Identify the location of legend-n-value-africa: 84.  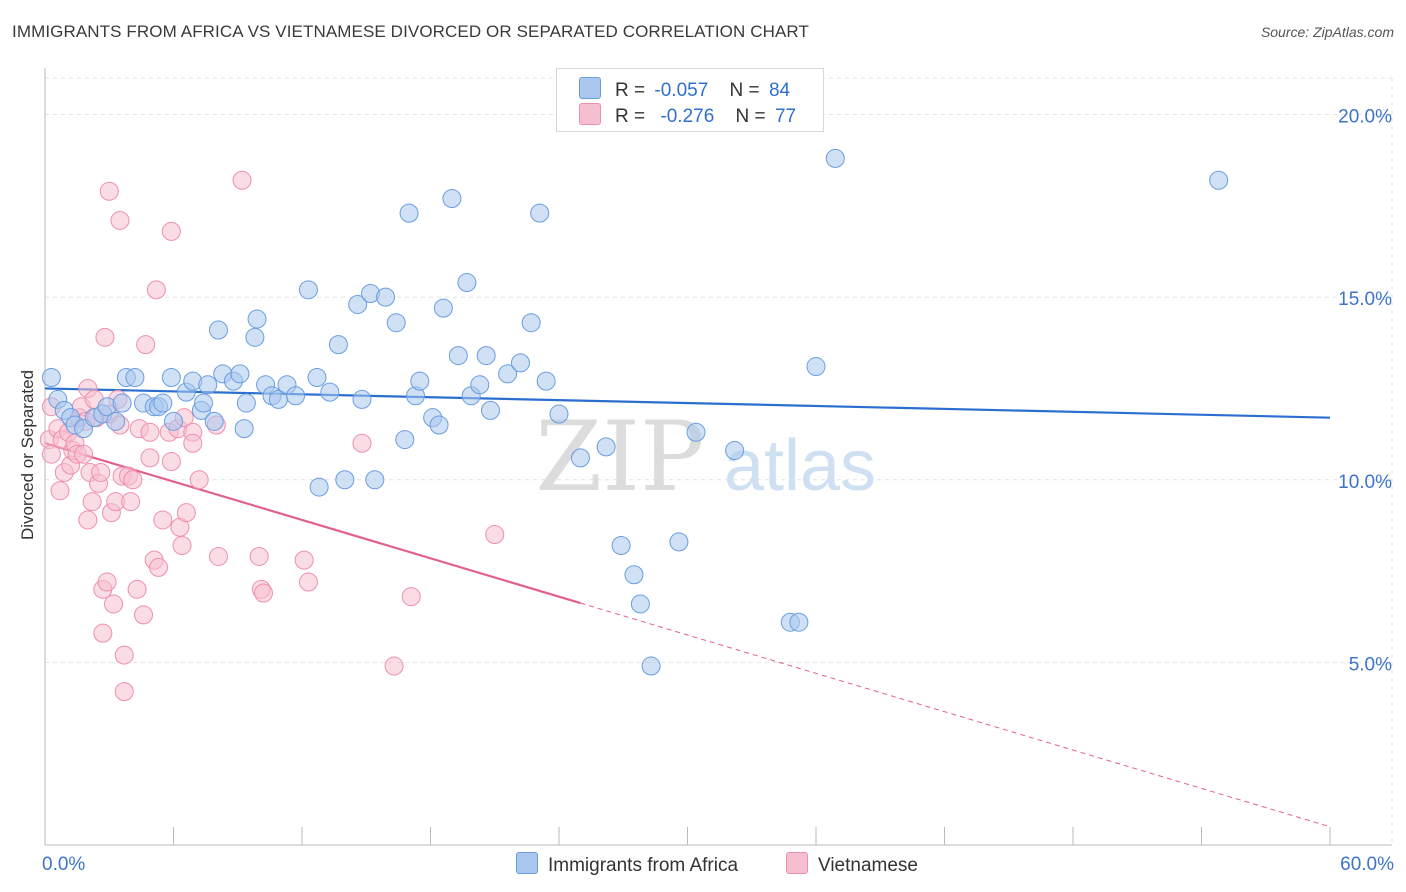
(779, 90).